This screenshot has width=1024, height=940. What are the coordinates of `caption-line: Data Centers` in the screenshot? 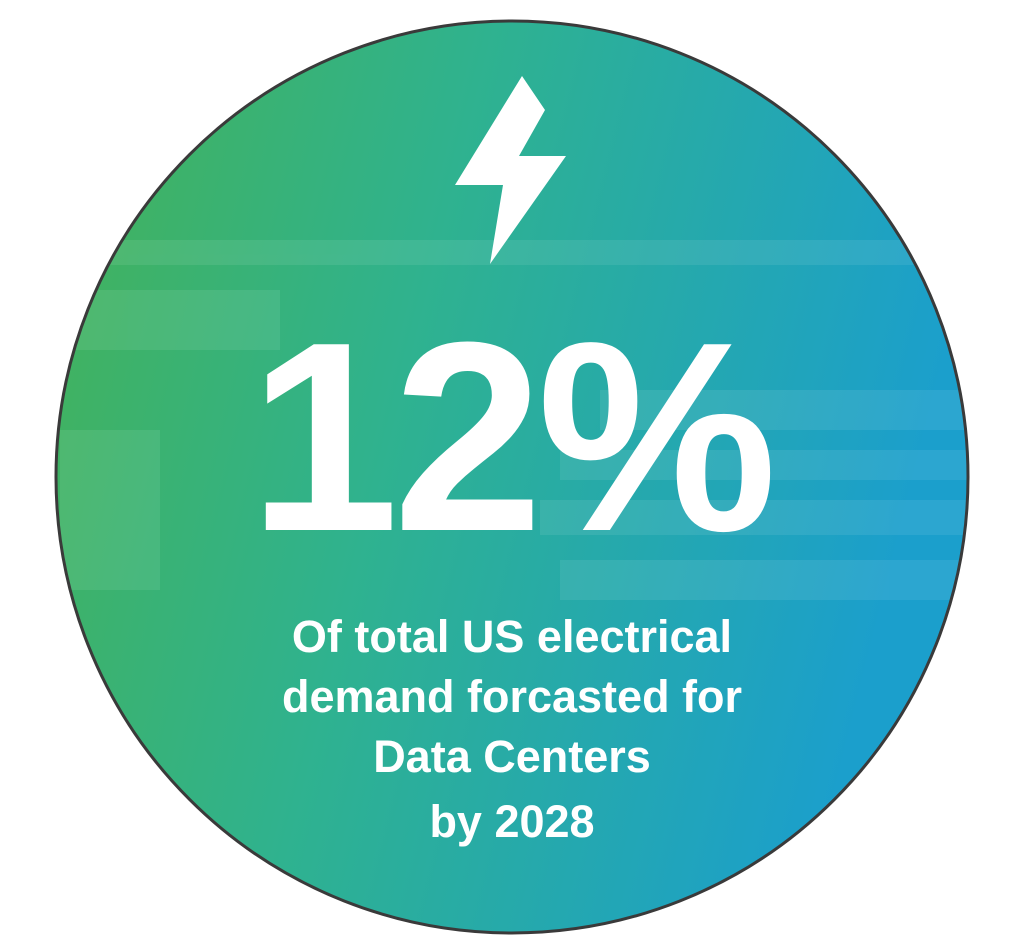 It's located at (512, 756).